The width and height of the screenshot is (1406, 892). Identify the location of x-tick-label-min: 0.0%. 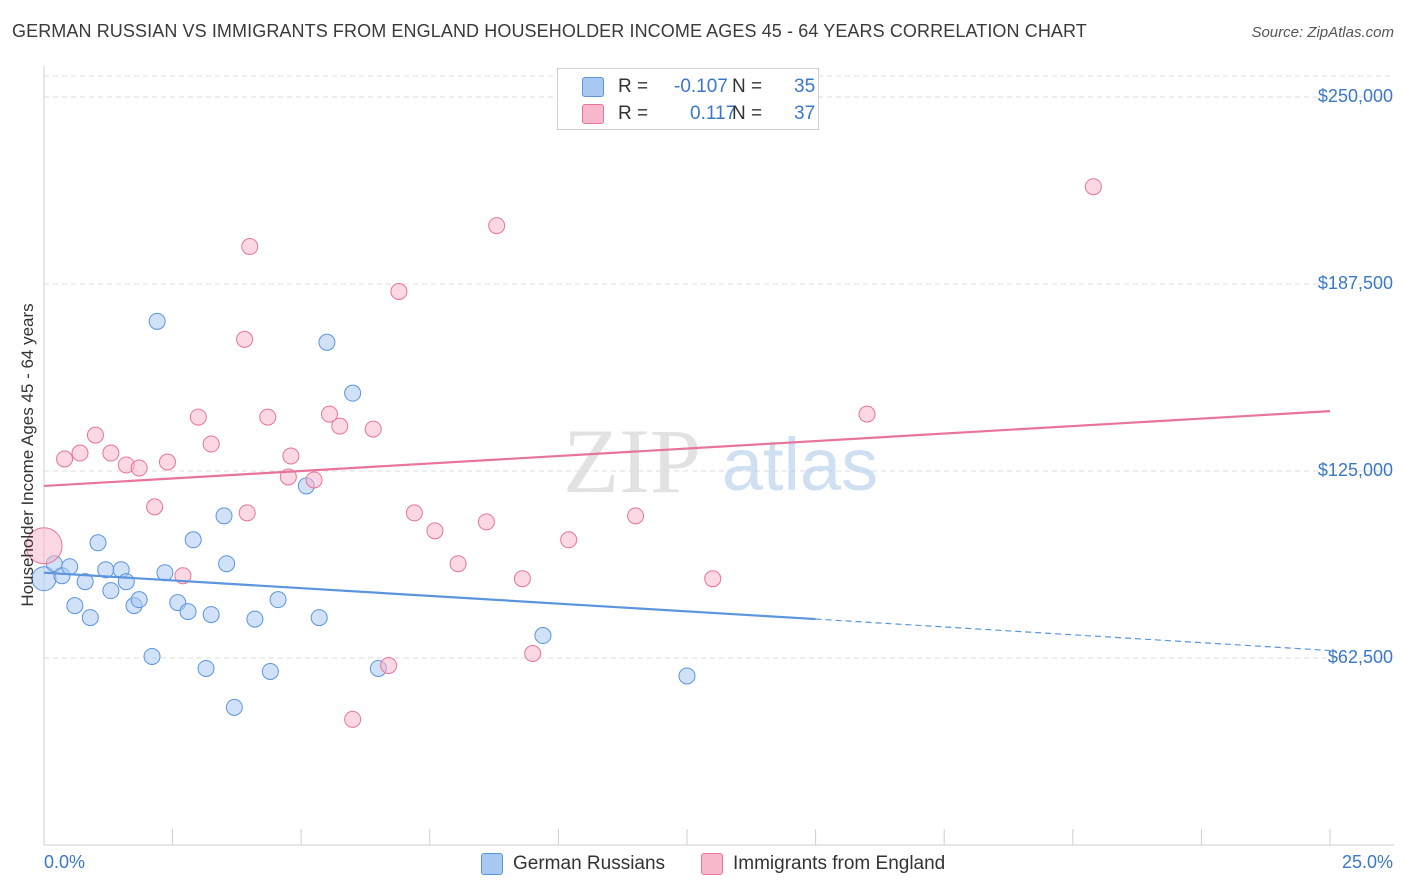
(65, 862).